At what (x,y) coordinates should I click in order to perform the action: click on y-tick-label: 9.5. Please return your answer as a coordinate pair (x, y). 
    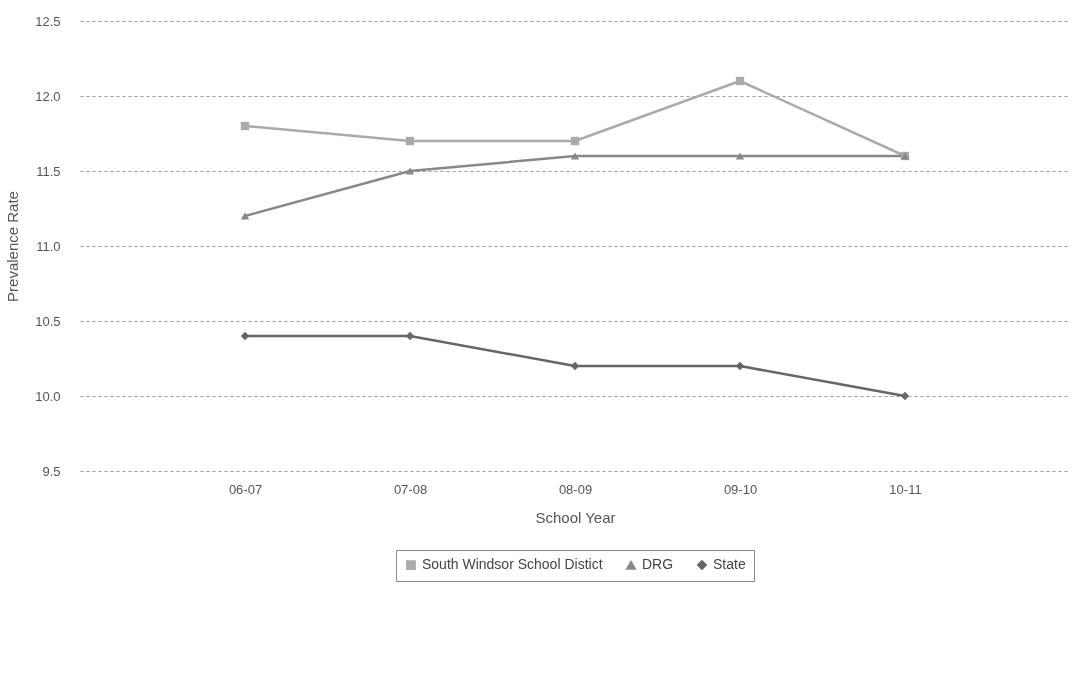
    Looking at the image, I should click on (51, 471).